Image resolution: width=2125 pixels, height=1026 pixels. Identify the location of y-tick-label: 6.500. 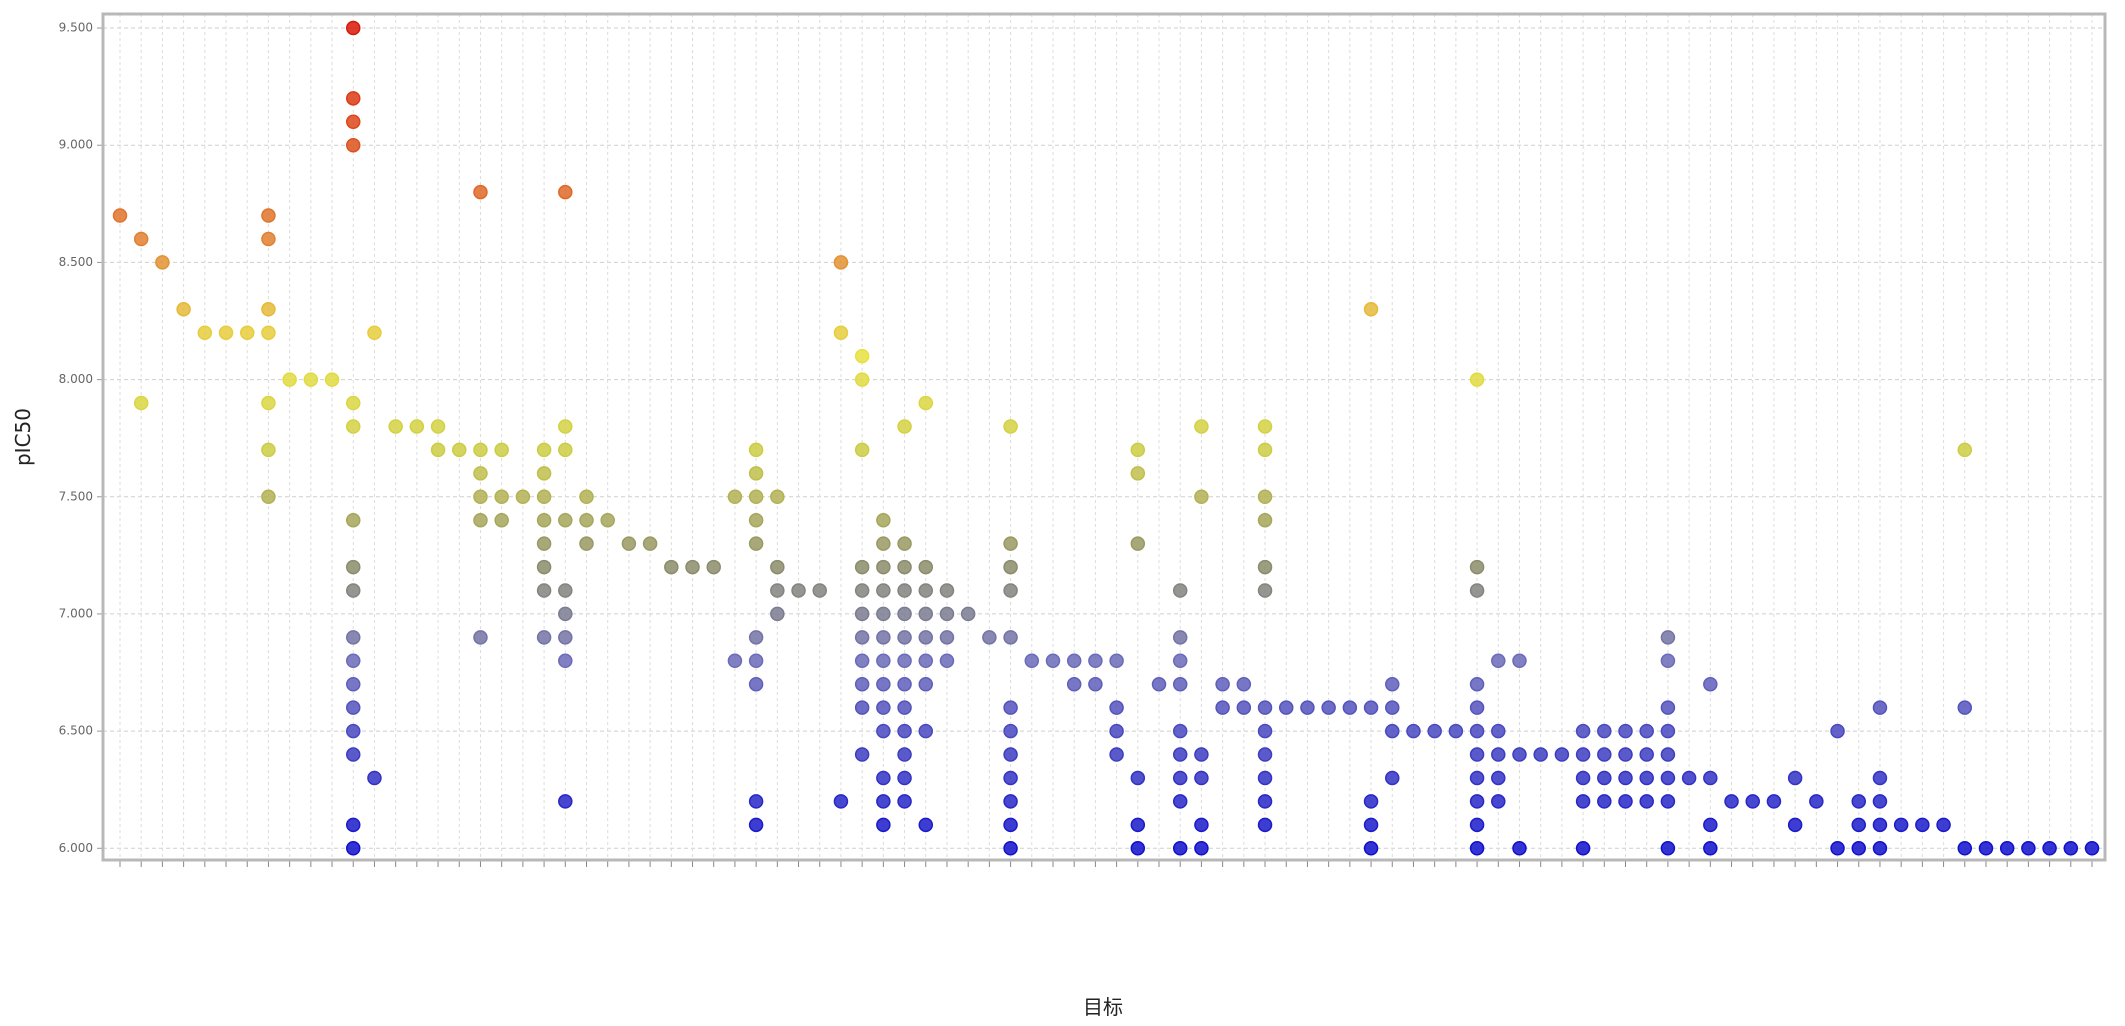
(76, 731).